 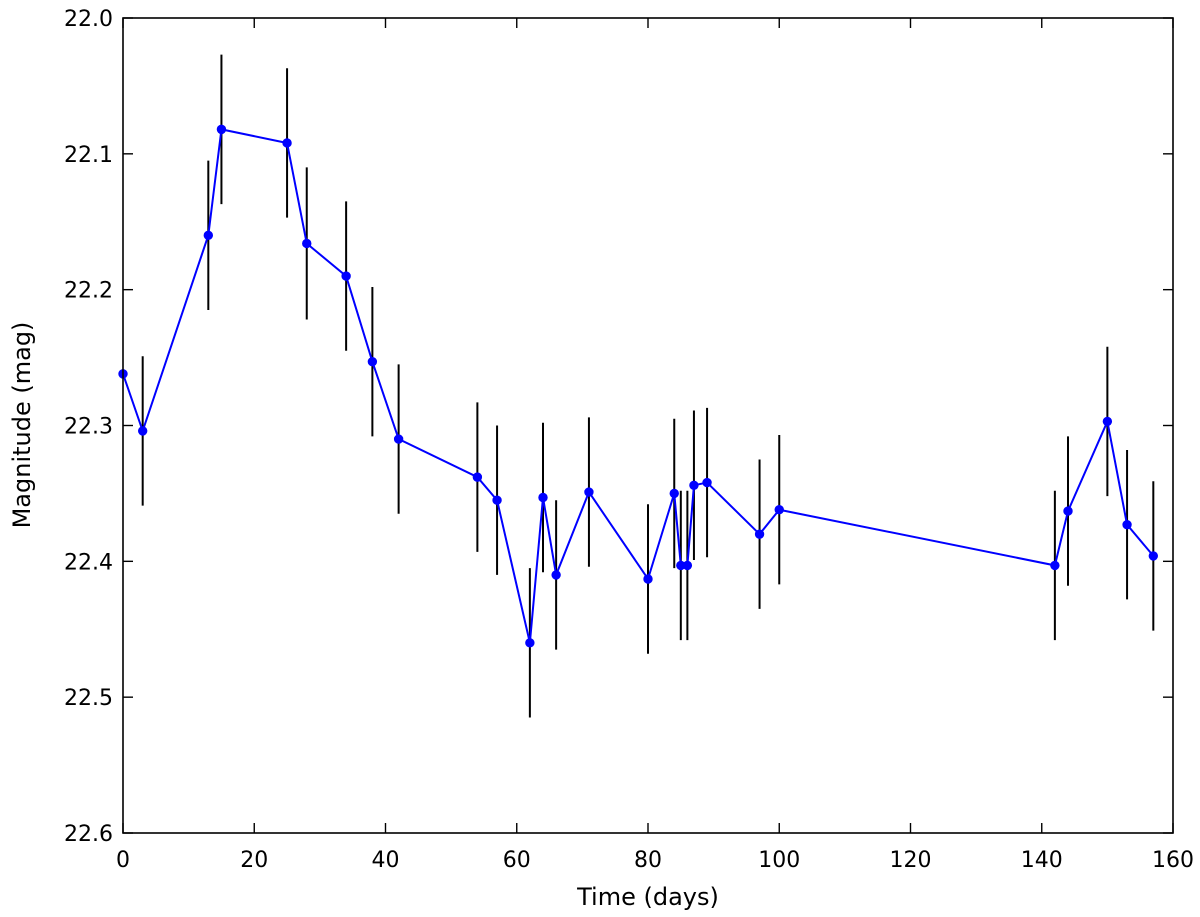 I want to click on y-tick-label: 22.3, so click(x=88, y=427).